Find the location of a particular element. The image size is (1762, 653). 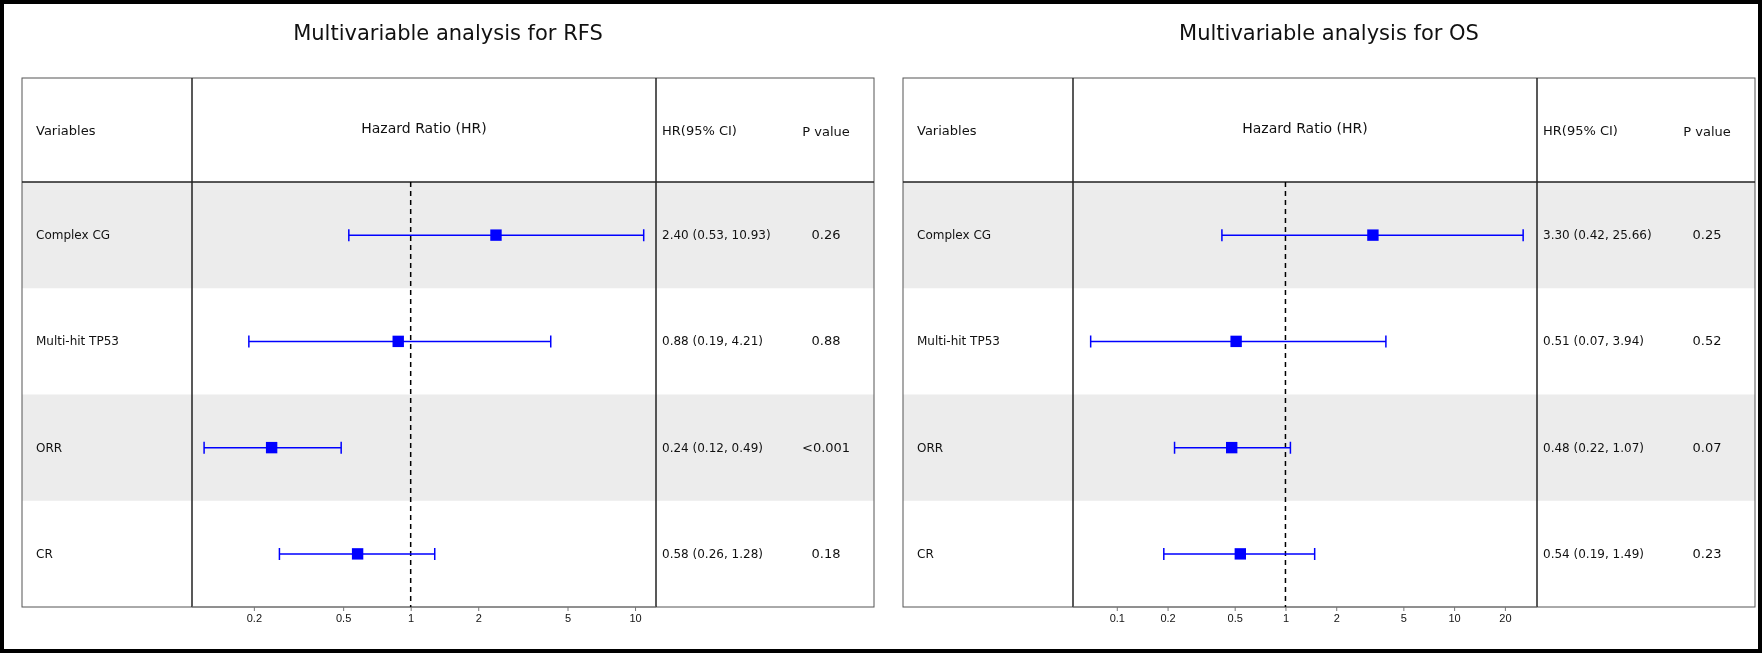

text: 0.26 is located at coordinates (826, 235).